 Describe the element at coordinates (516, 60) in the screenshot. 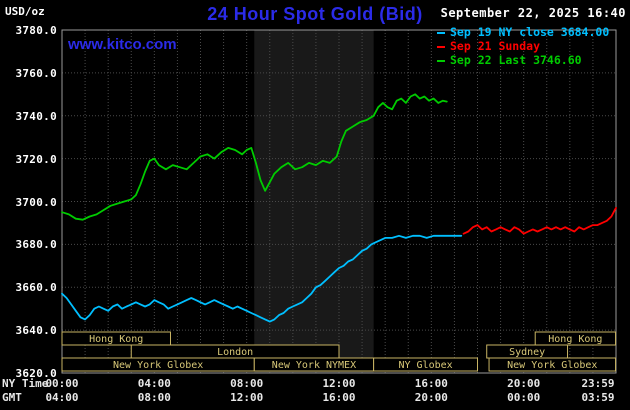

I see `legend-label: Sep 22 Last 3746.60` at that location.